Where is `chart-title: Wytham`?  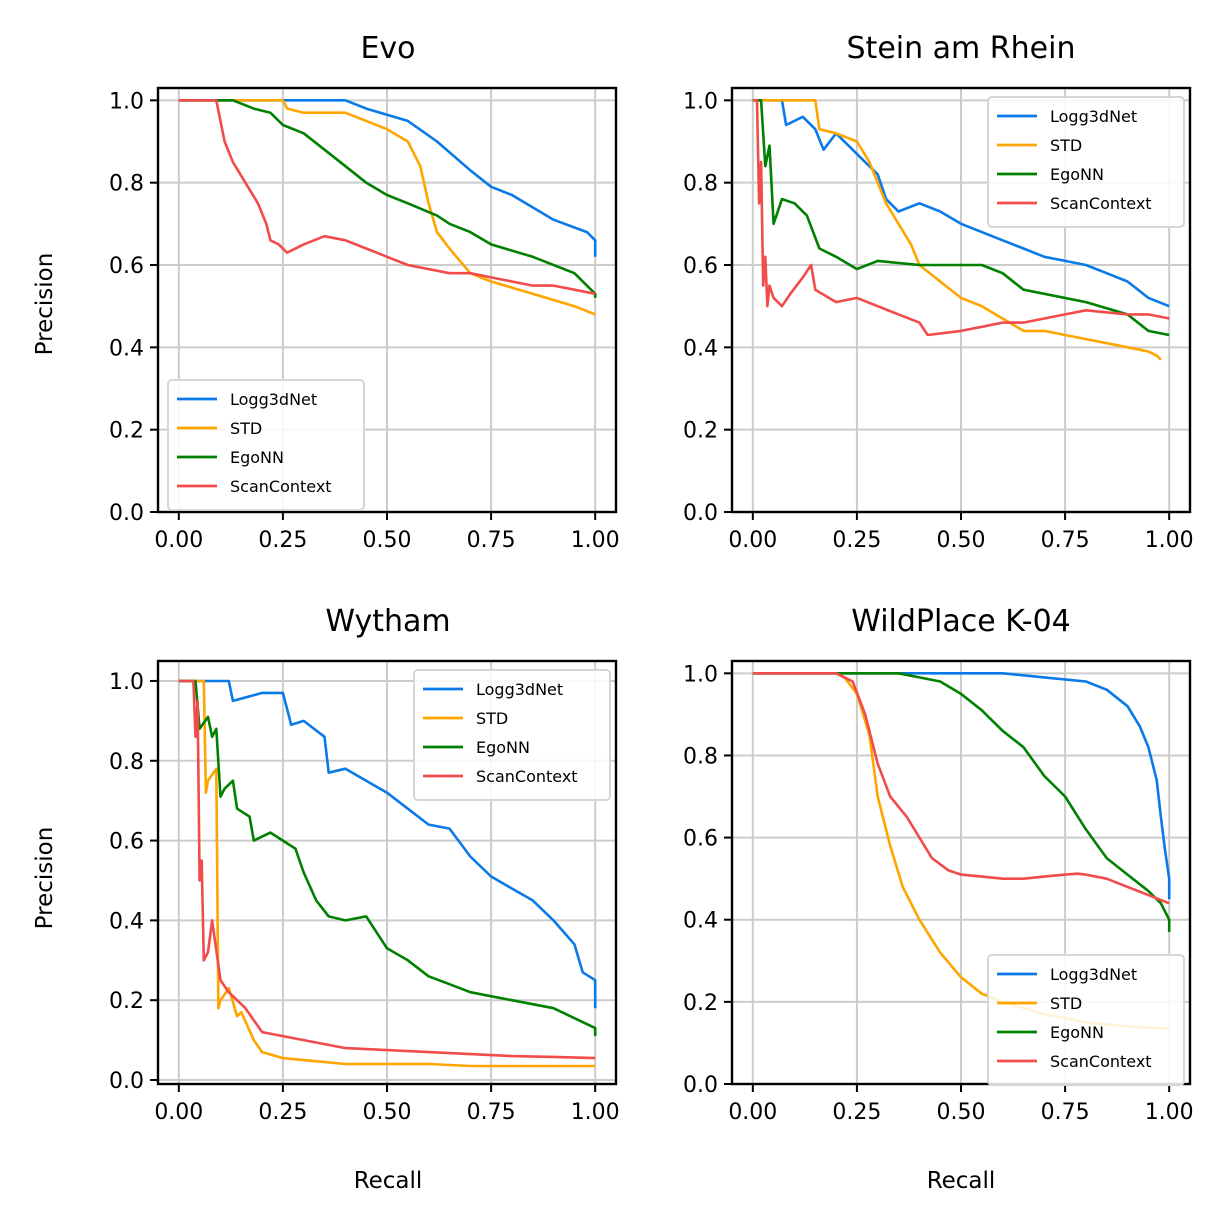
chart-title: Wytham is located at coordinates (387, 621).